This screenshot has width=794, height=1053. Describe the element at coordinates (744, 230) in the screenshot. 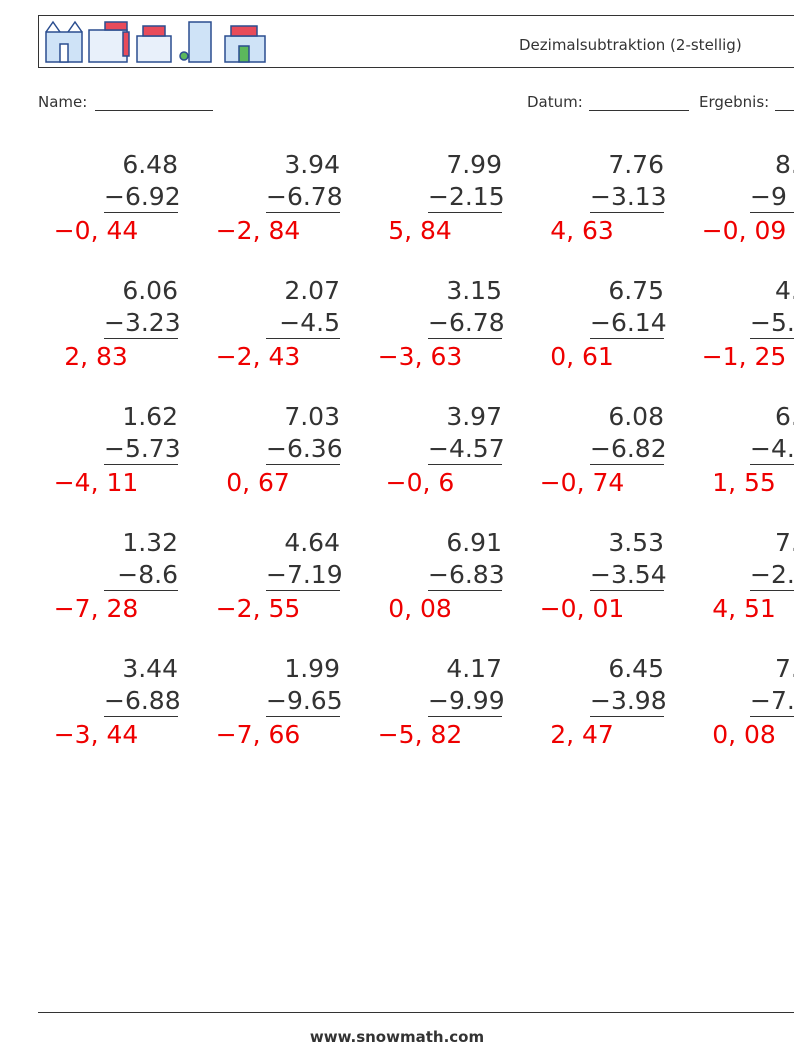

I see `answer: −0, 09` at that location.